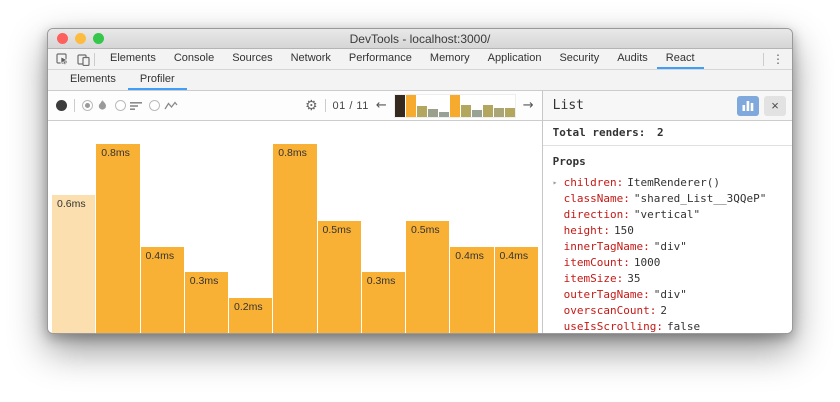  What do you see at coordinates (420, 80) in the screenshot?
I see `react-devtools-tab-strip: Elements Profiler` at bounding box center [420, 80].